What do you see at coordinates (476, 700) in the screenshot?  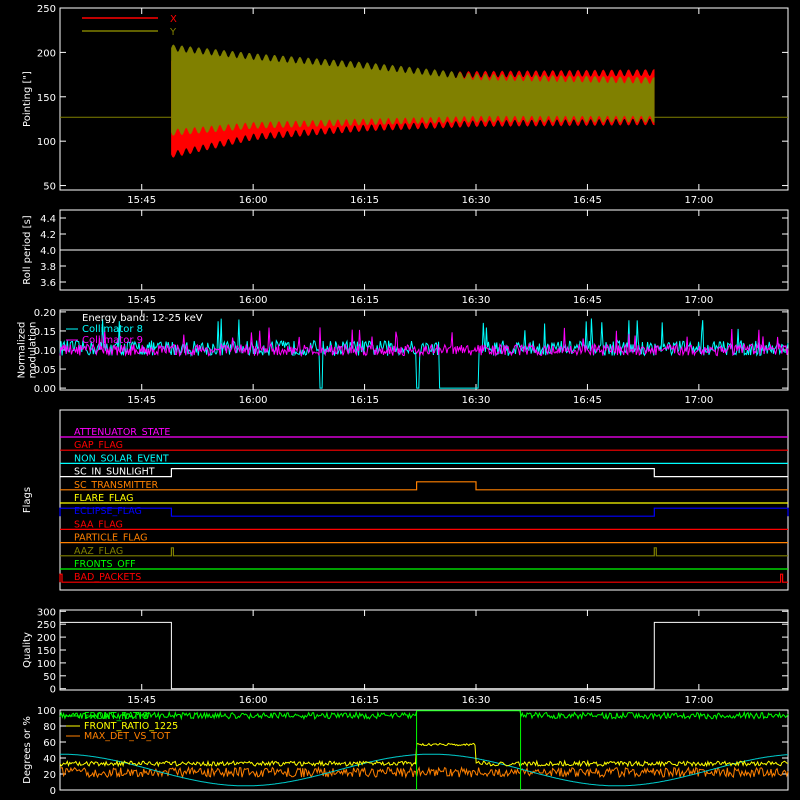 I see `quality-xtick-label: 16:30` at bounding box center [476, 700].